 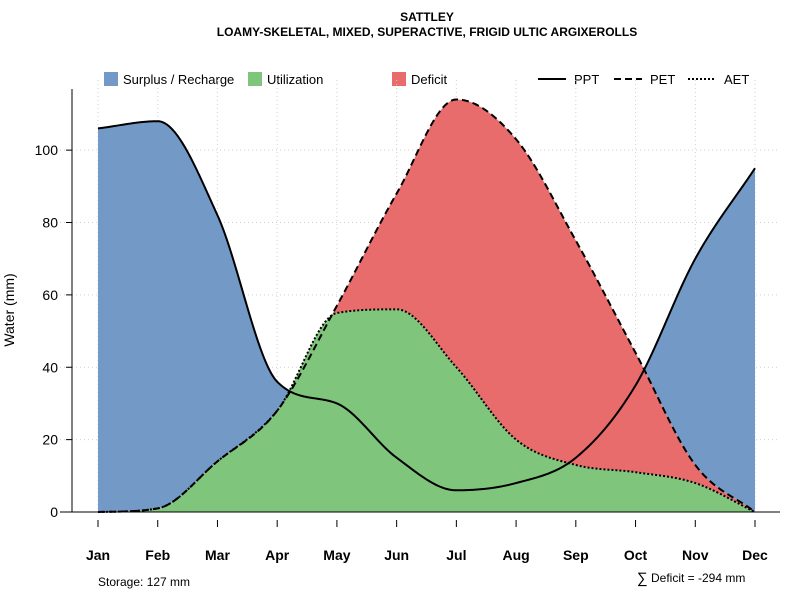 I want to click on x-tick-label-feb: Feb, so click(x=157, y=555).